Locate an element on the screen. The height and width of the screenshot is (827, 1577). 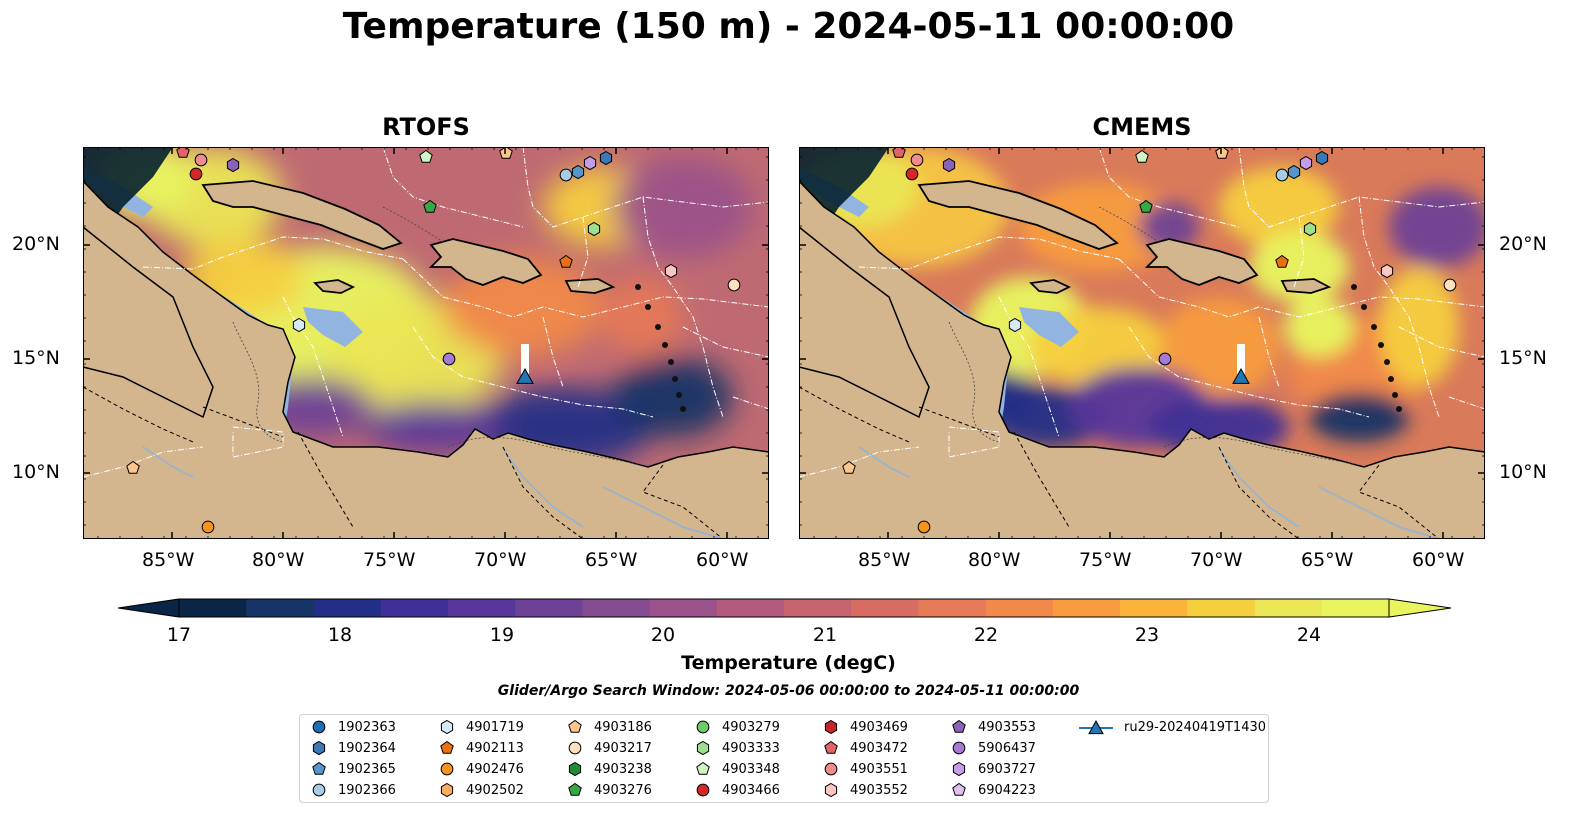
central-america-land is located at coordinates (148, 322).